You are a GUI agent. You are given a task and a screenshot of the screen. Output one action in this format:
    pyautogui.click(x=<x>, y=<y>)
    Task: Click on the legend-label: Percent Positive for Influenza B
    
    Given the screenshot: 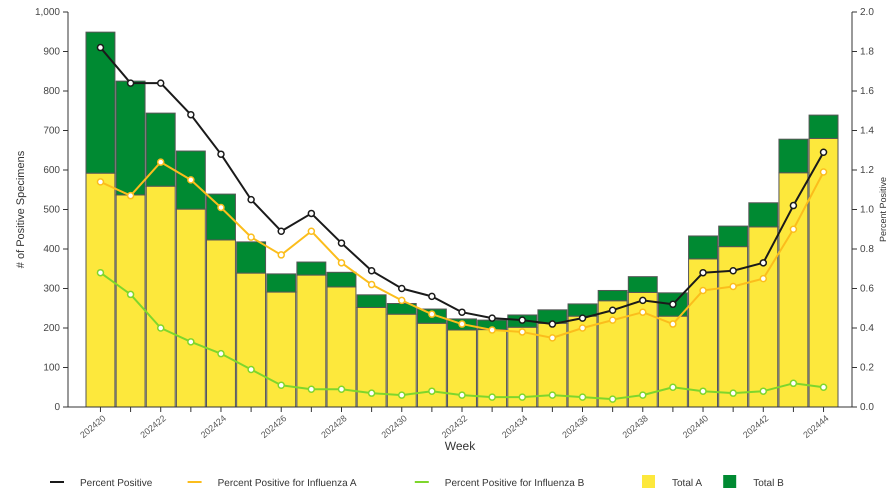 What is the action you would take?
    pyautogui.click(x=514, y=483)
    